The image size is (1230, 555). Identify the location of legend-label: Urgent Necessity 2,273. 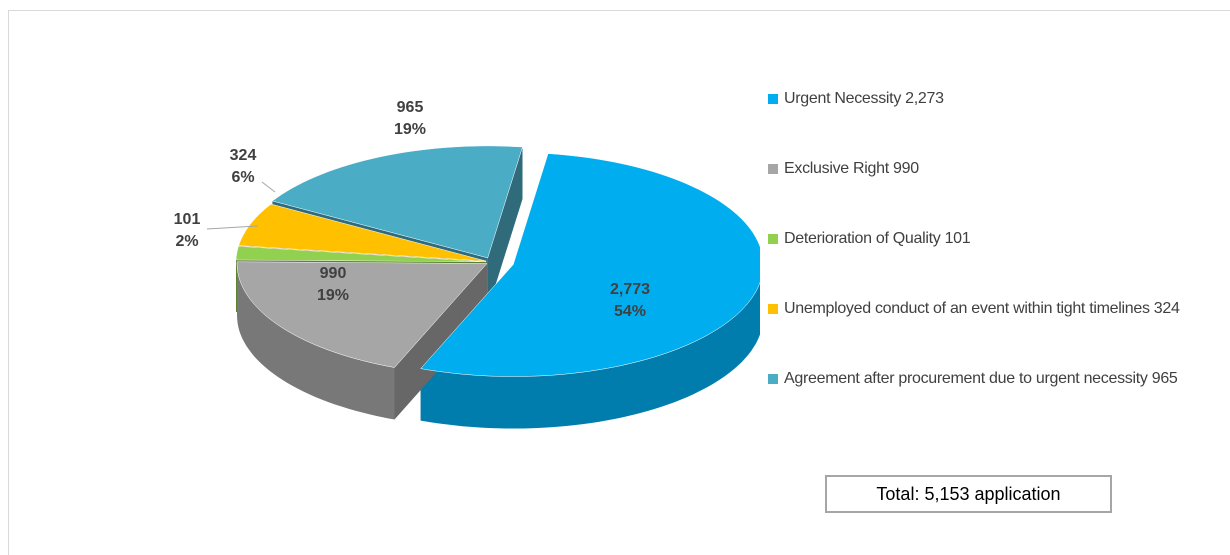
(864, 98).